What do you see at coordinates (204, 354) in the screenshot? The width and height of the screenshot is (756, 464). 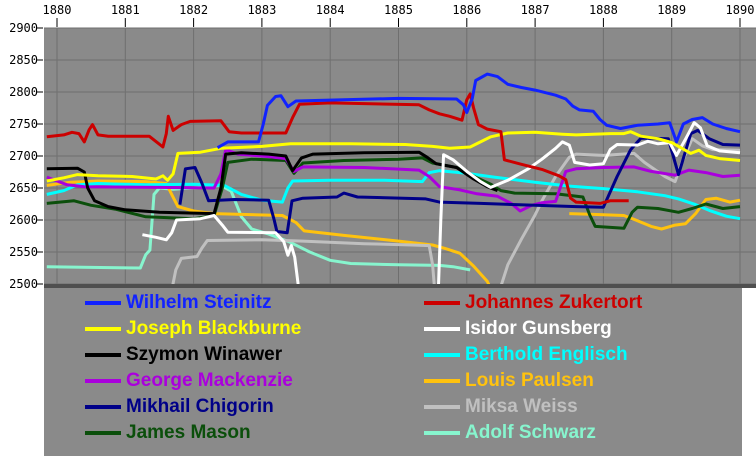 I see `legend-label-szymon-winawer: Szymon Winawer` at bounding box center [204, 354].